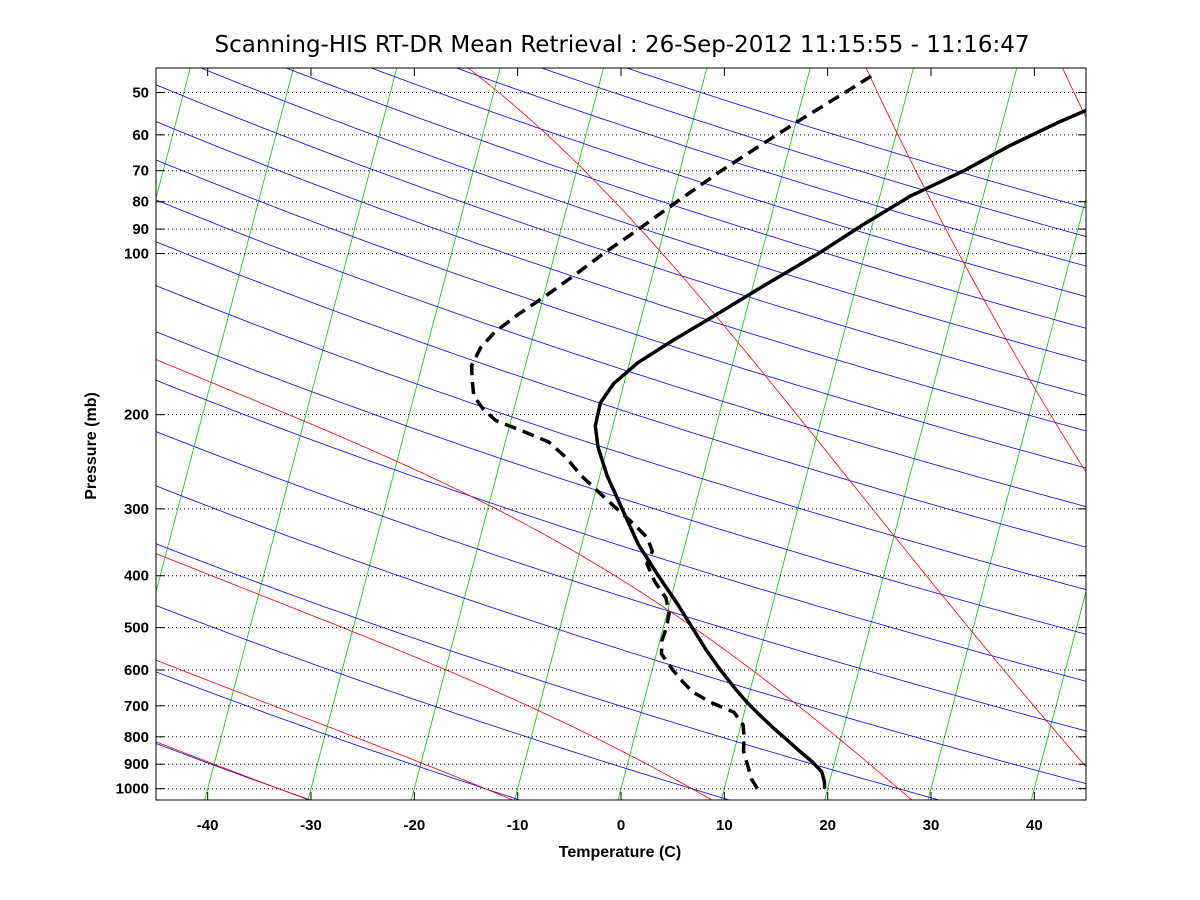 The image size is (1200, 900). I want to click on x-tick-label: 0, so click(621, 825).